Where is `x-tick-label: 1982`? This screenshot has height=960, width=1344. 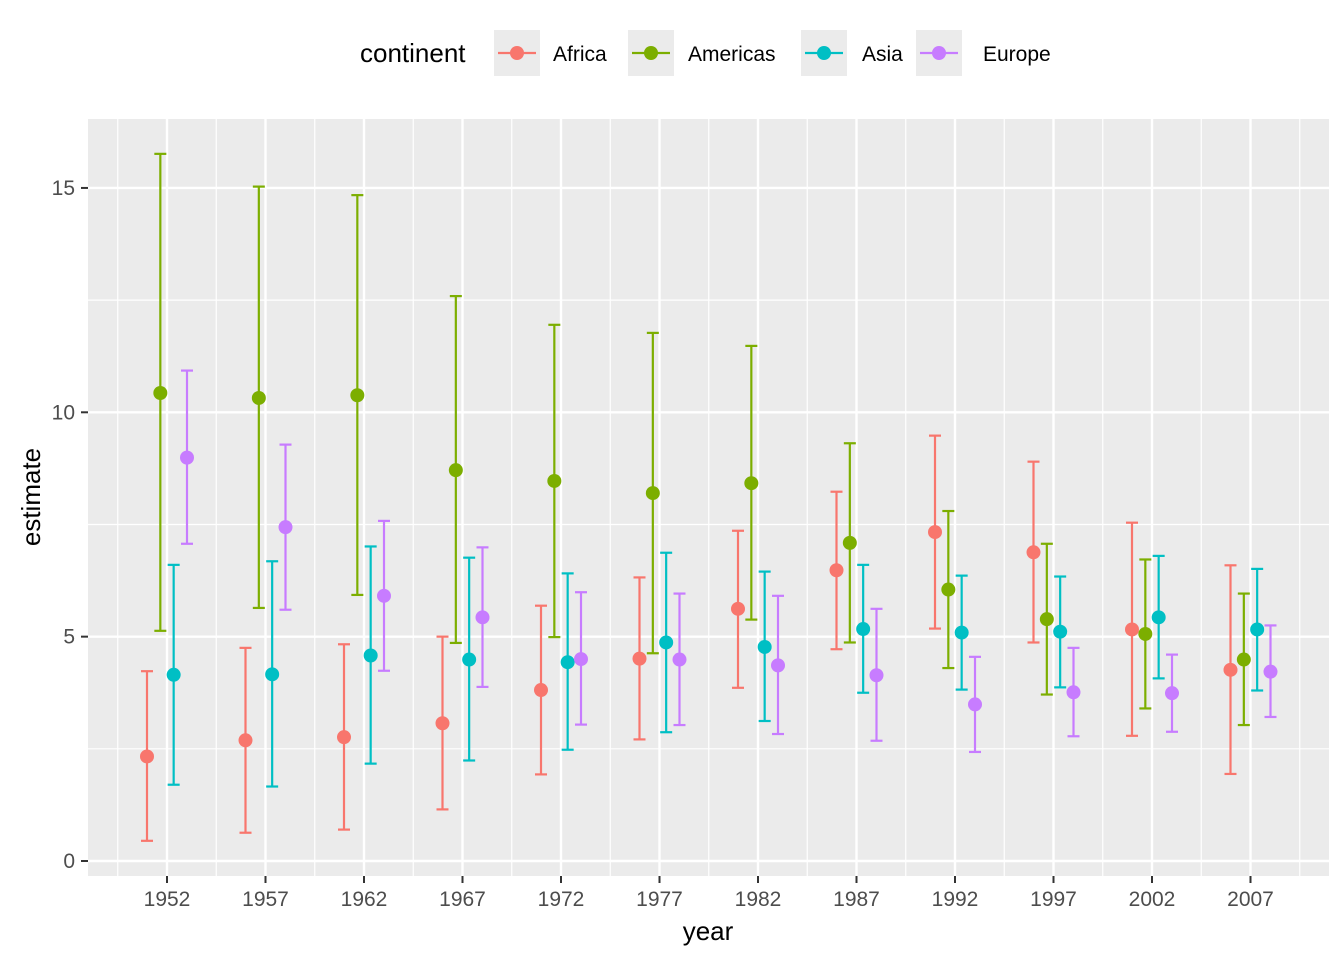
x-tick-label: 1982 is located at coordinates (758, 899).